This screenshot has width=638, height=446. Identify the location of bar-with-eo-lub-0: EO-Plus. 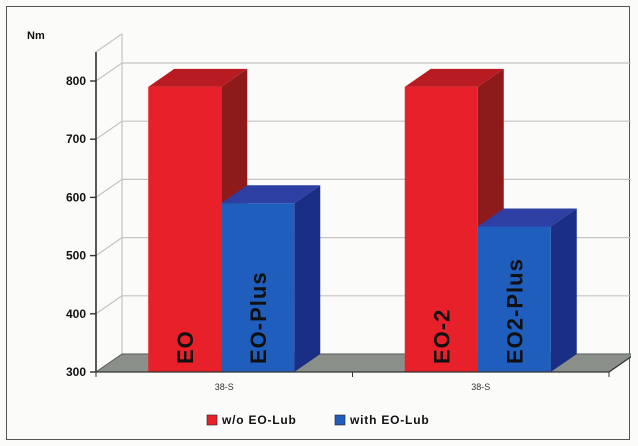
(271, 278).